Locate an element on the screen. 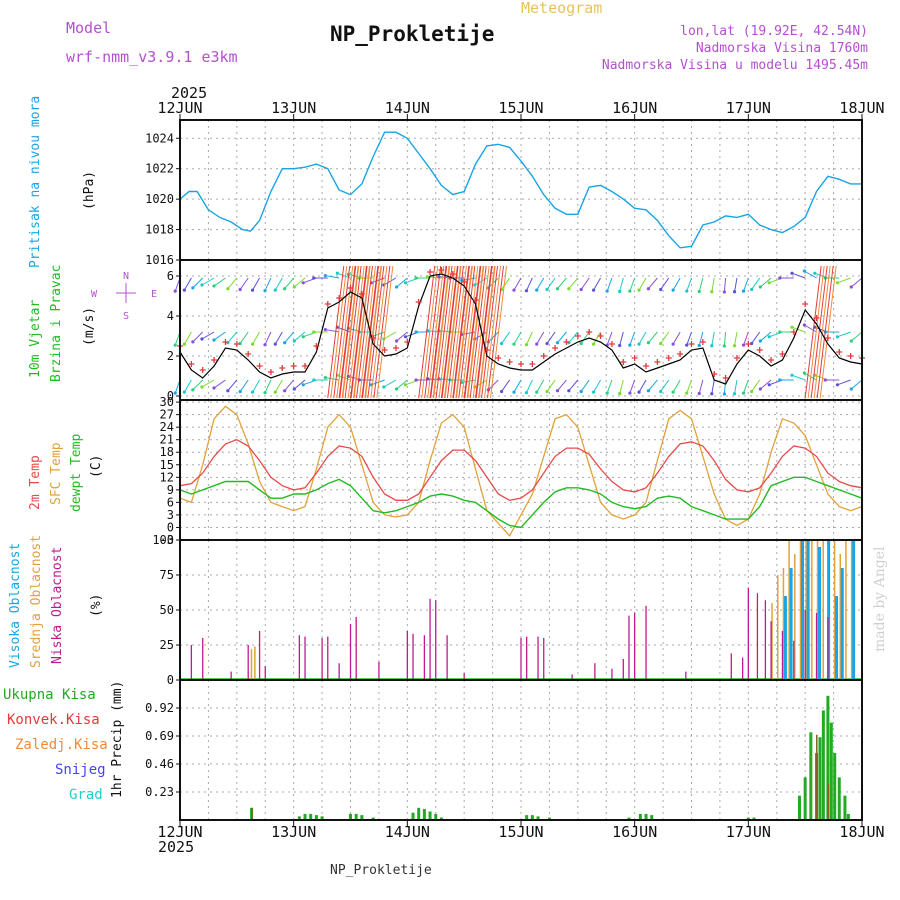  bottom-day-label: 18JUN is located at coordinates (861, 832).